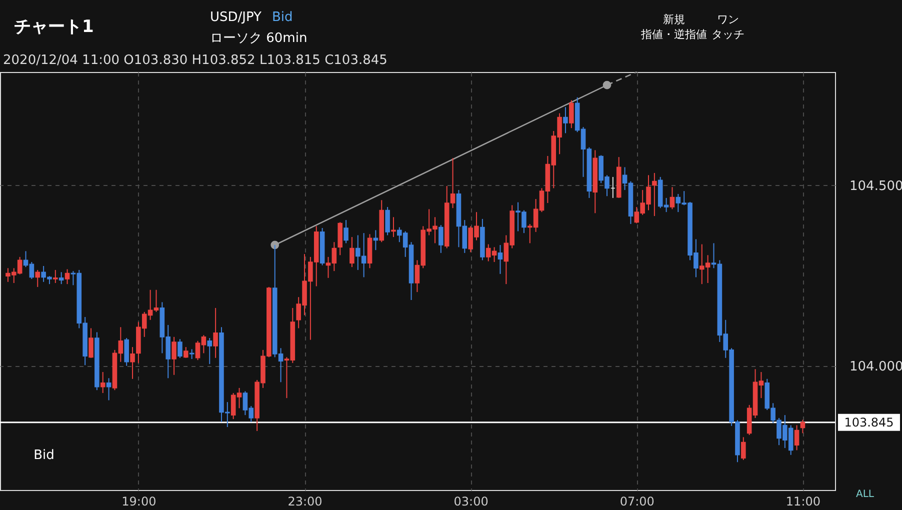 The image size is (902, 510). What do you see at coordinates (44, 455) in the screenshot?
I see `annotation: Bid` at bounding box center [44, 455].